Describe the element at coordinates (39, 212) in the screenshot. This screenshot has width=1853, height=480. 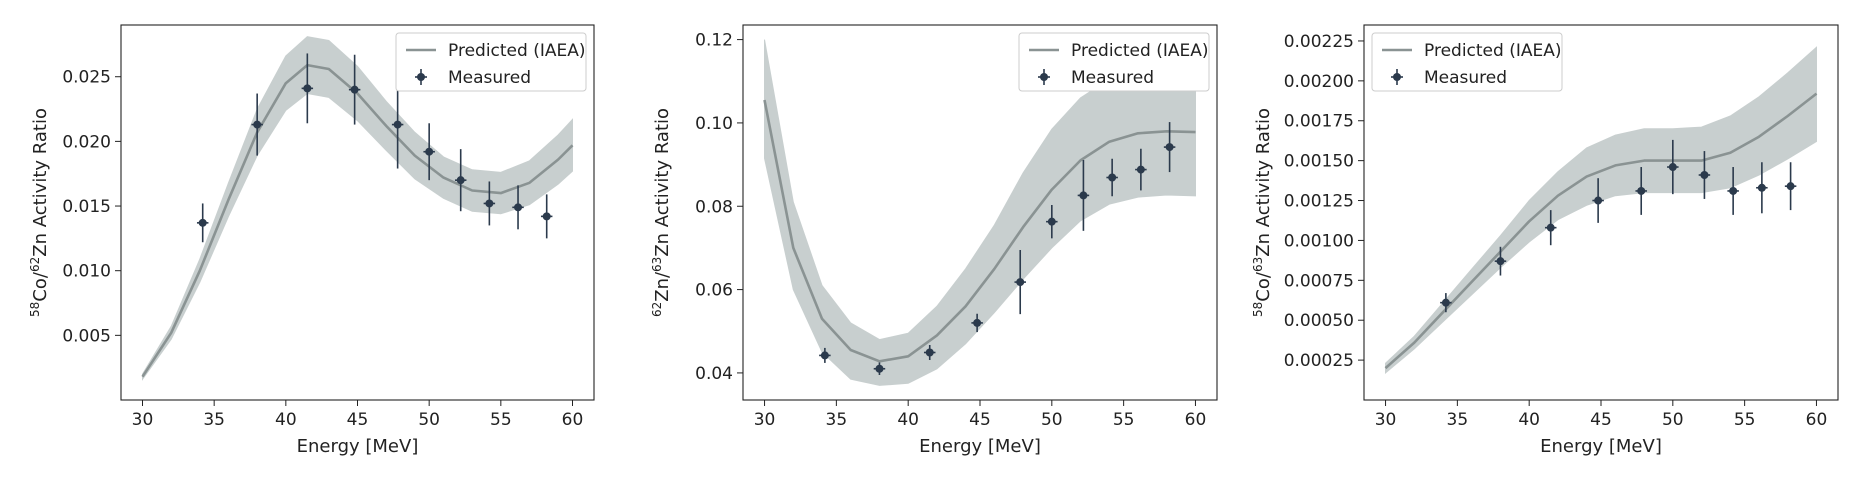
I see `y-axis-label: 58Co/62Zn Activity Ratio` at that location.